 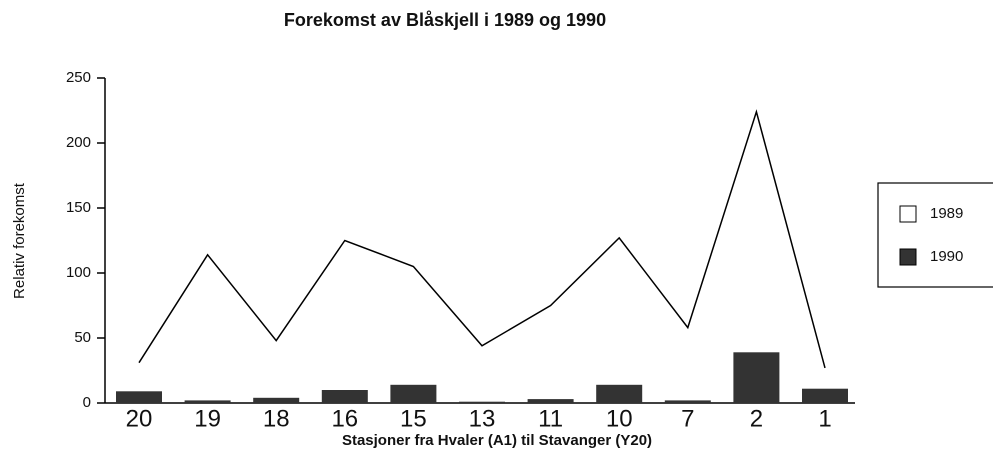 What do you see at coordinates (482, 418) in the screenshot?
I see `x-tick-label: 13` at bounding box center [482, 418].